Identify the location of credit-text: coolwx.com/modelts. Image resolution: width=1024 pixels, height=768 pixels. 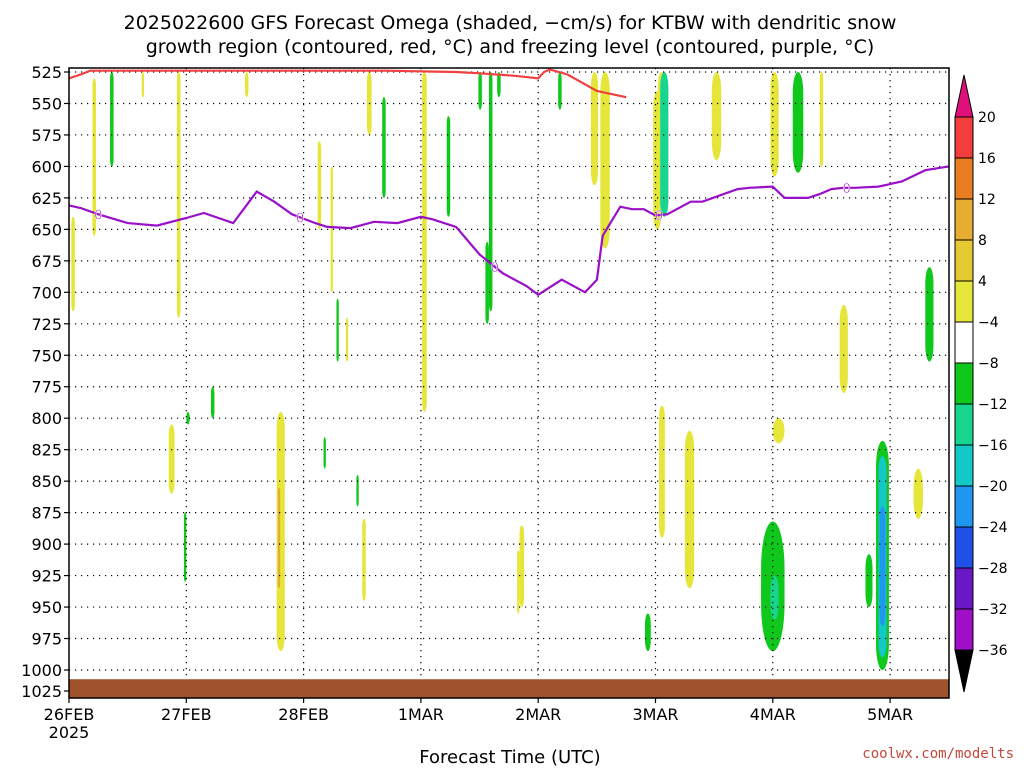
(938, 754).